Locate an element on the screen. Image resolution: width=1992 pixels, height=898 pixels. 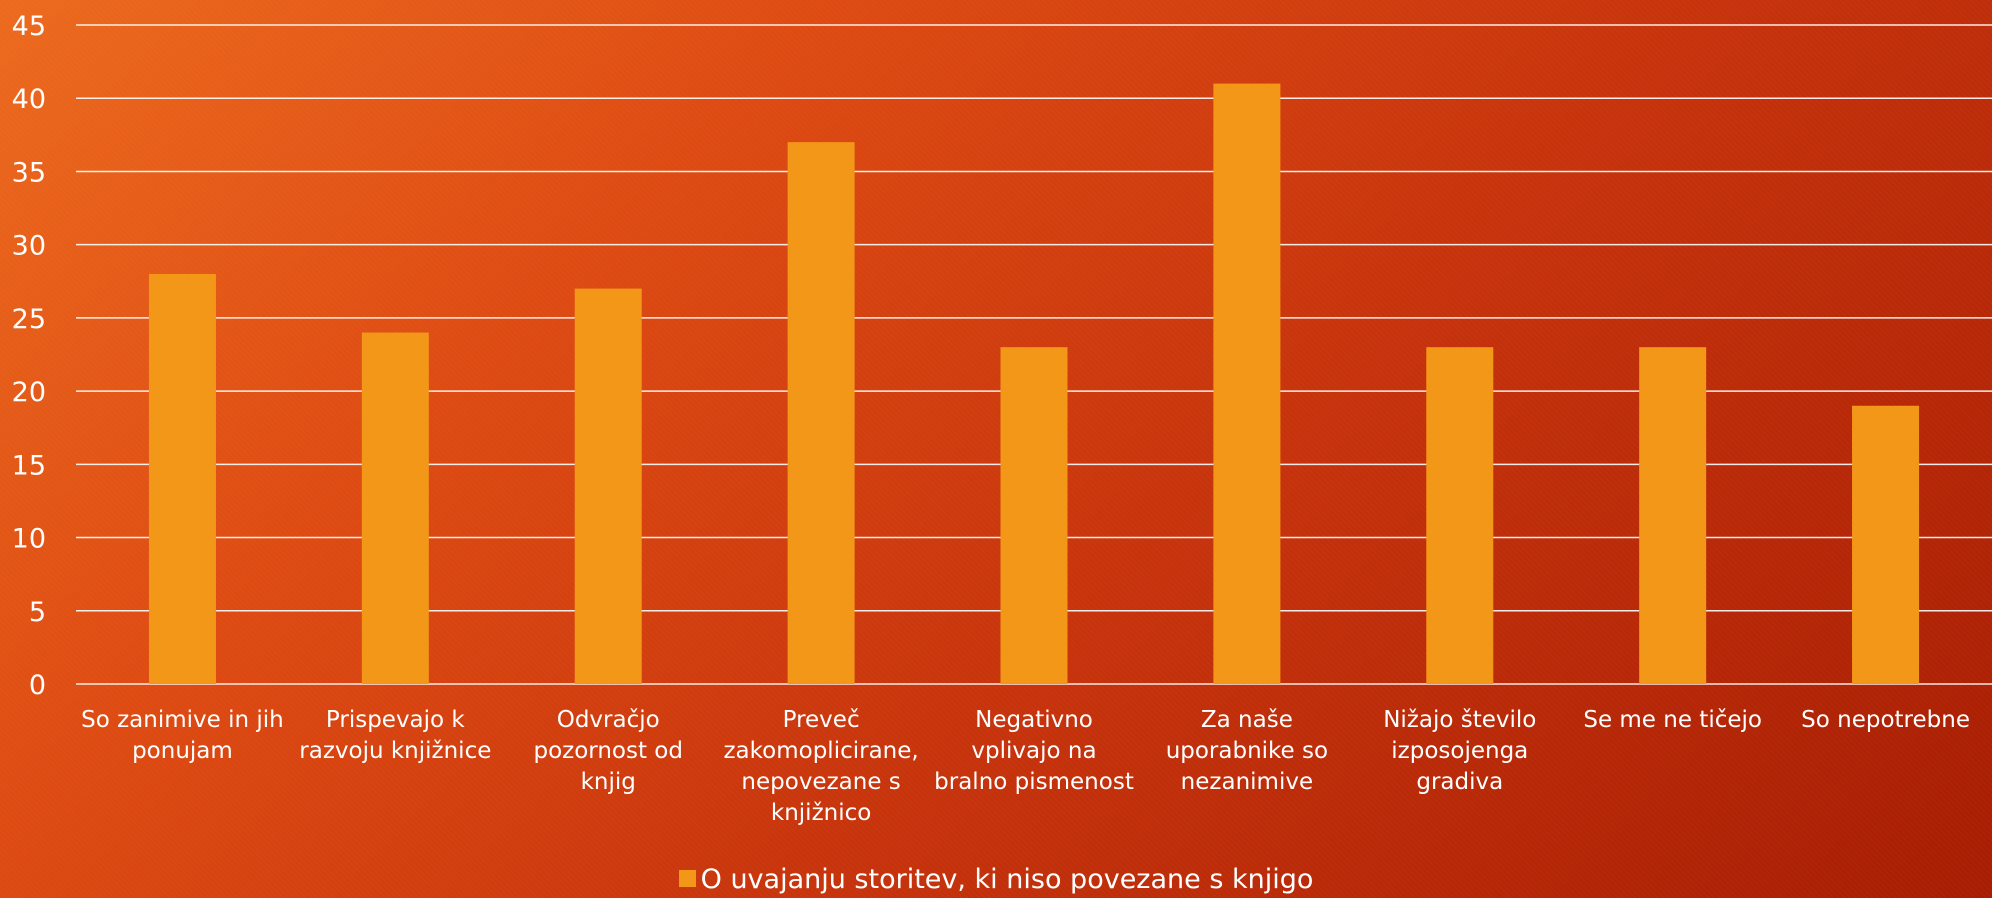
x-tick-label-line: bralno pismenost is located at coordinates (1034, 782).